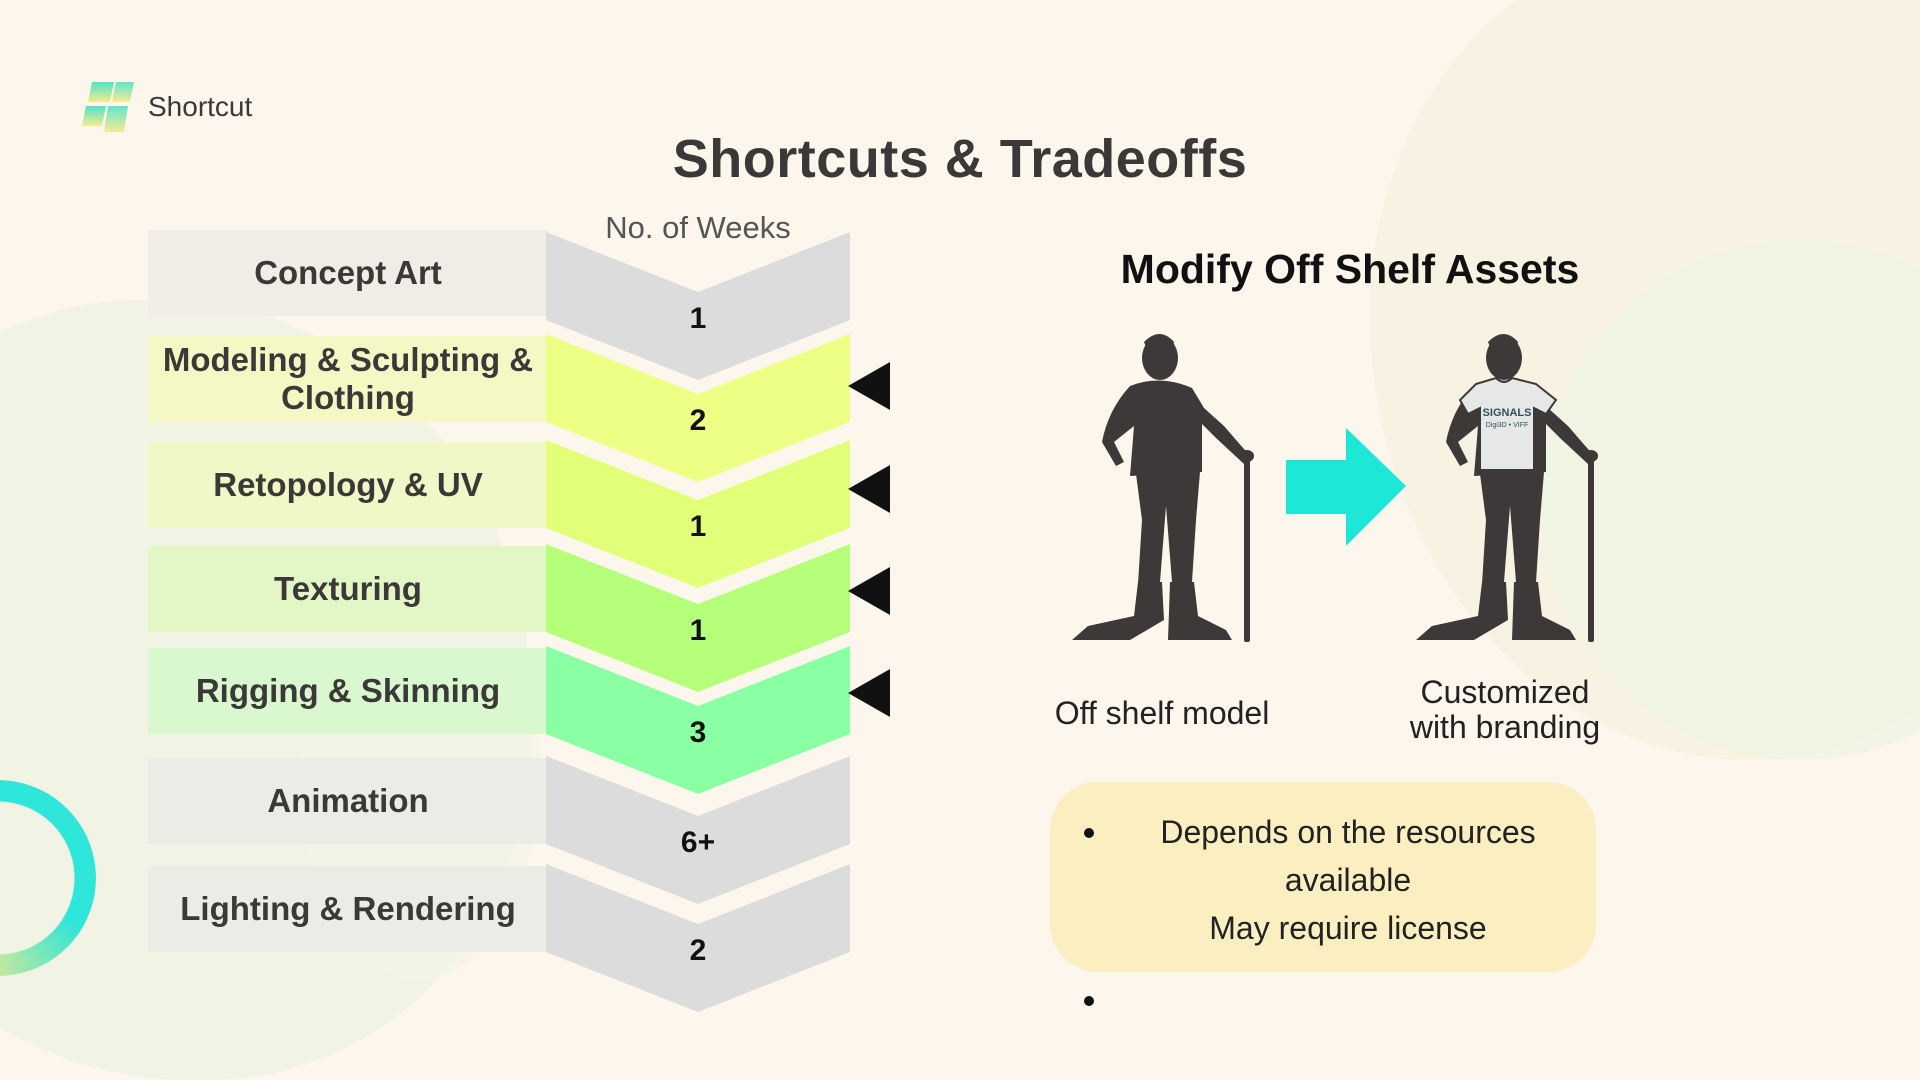 The height and width of the screenshot is (1080, 1920). I want to click on note-item: May require license, so click(1323, 955).